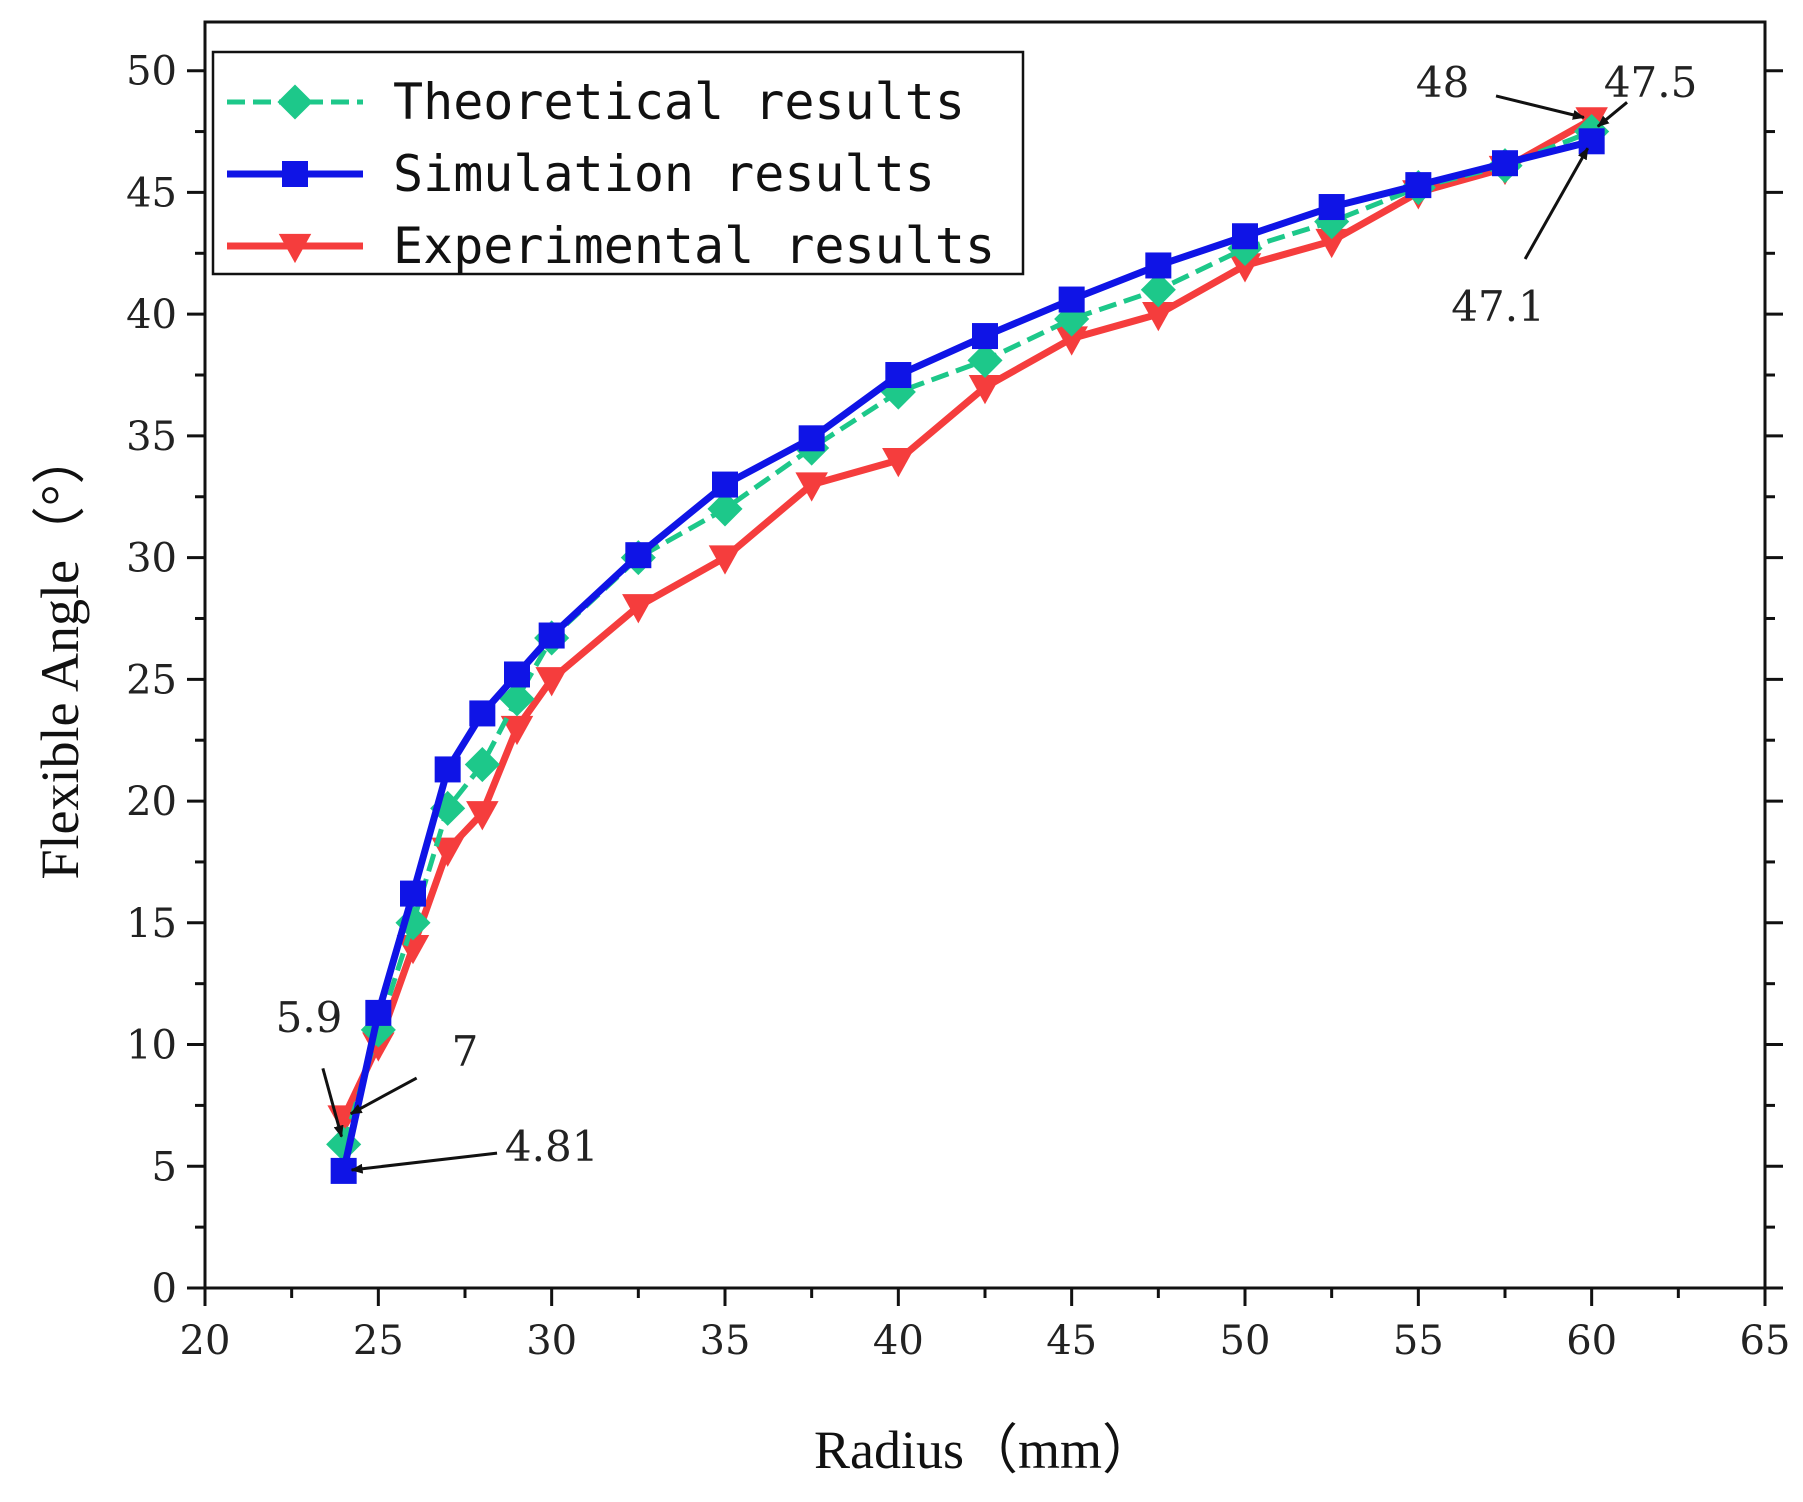 The width and height of the screenshot is (1803, 1502). I want to click on y-tick-label: 25, so click(151, 680).